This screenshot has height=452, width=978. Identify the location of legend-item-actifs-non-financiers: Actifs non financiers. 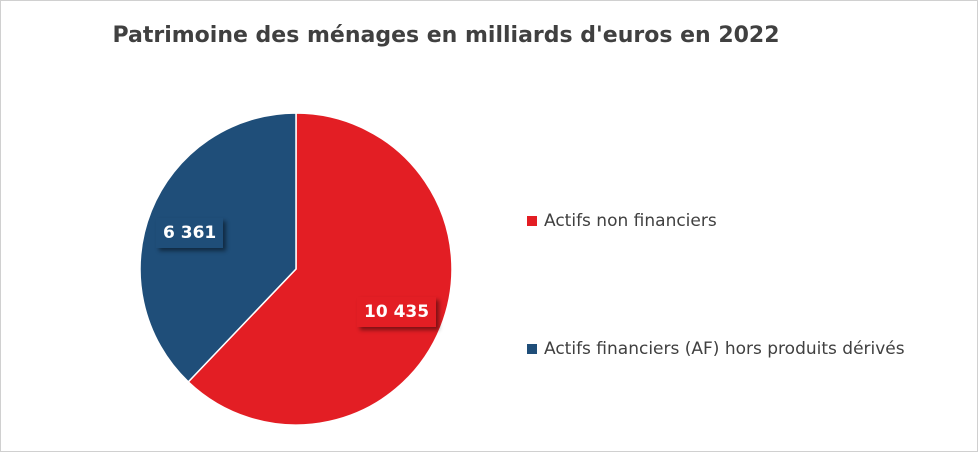
(622, 221).